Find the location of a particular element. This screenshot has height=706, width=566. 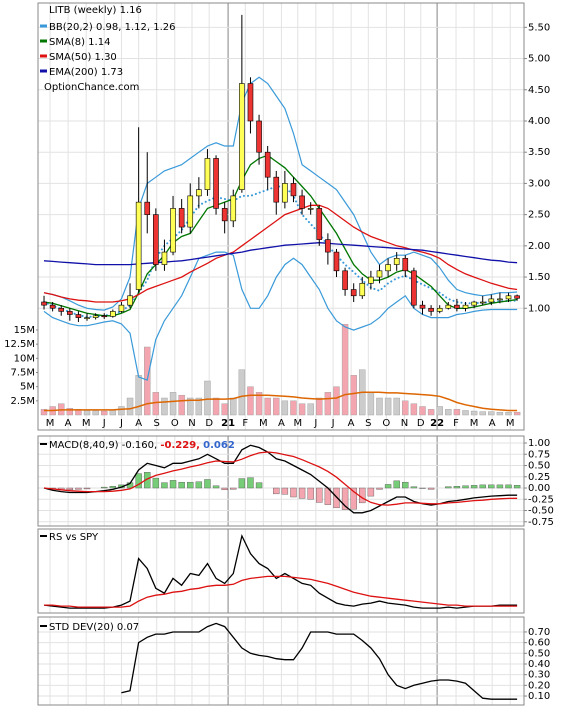

y-tick-label: 4.00 is located at coordinates (539, 121).